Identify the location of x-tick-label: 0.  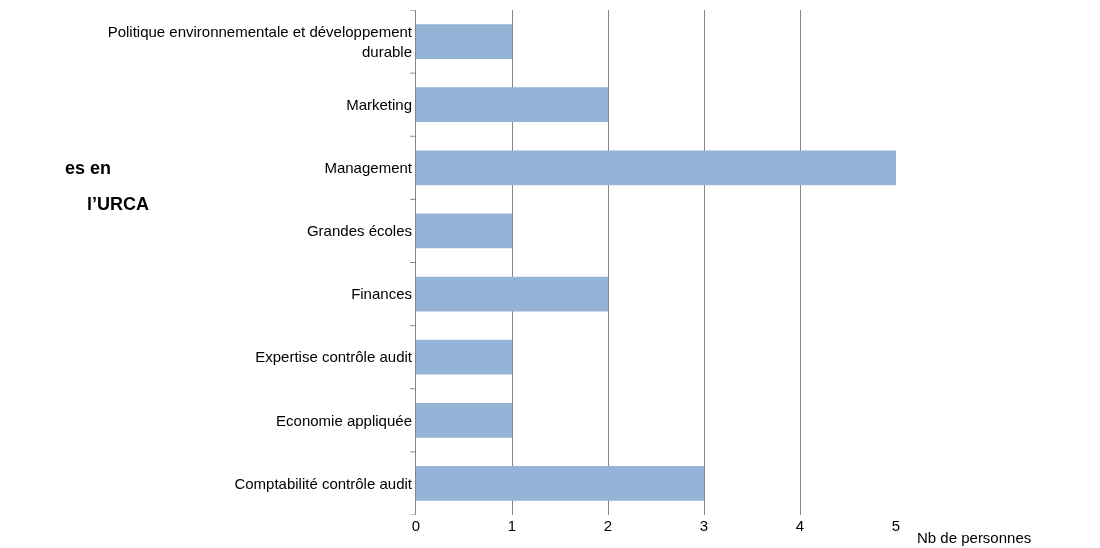
(416, 525).